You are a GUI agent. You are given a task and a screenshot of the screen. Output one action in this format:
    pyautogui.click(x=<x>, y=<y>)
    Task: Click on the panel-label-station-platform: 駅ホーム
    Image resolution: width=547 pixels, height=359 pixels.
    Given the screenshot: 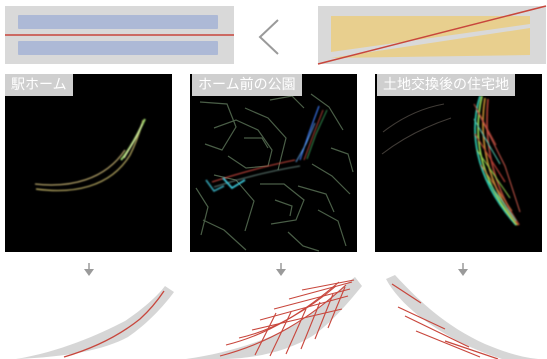 What is the action you would take?
    pyautogui.click(x=39, y=85)
    